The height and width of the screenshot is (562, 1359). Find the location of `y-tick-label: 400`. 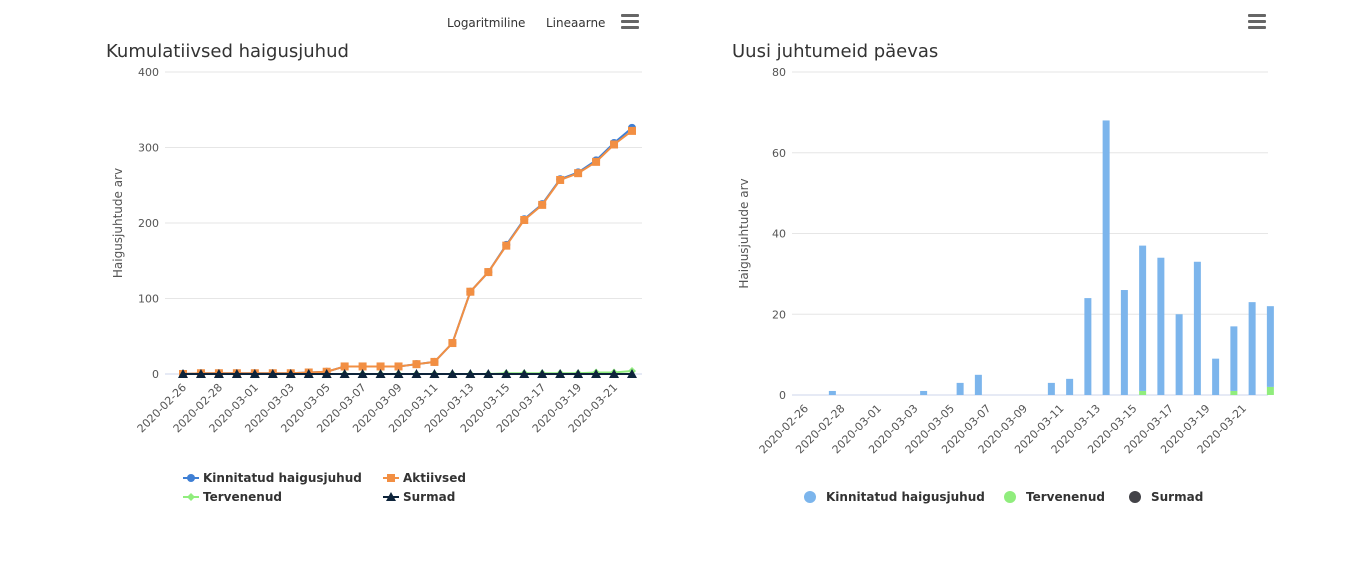

y-tick-label: 400 is located at coordinates (148, 72).